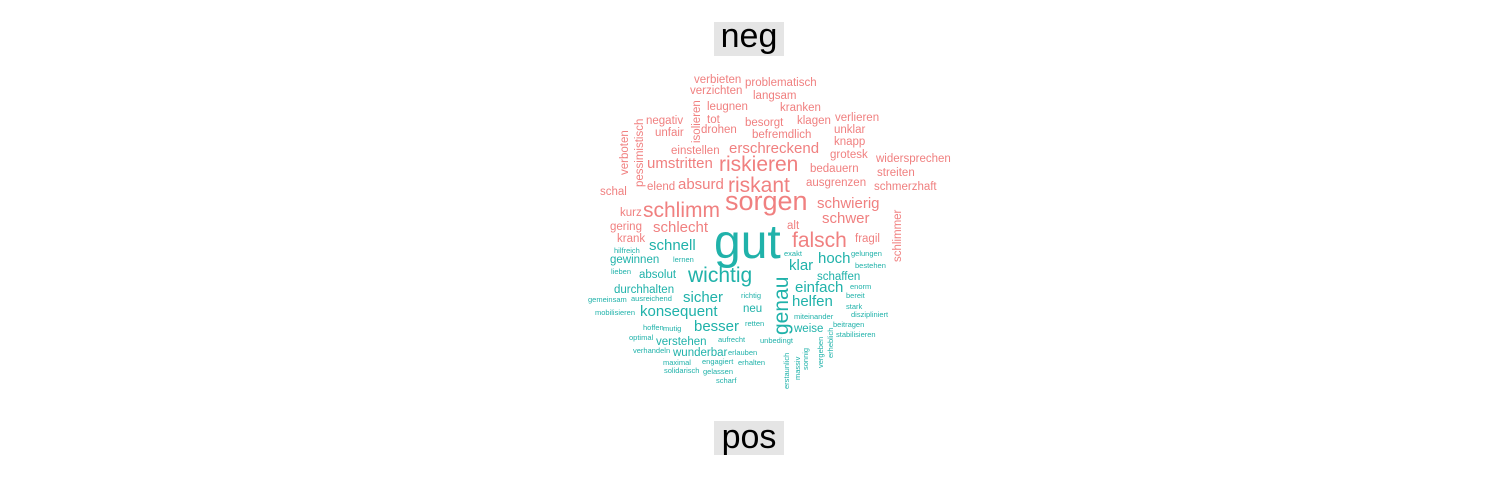 This screenshot has width=1500, height=480. What do you see at coordinates (808, 329) in the screenshot?
I see `word-pos: weise` at bounding box center [808, 329].